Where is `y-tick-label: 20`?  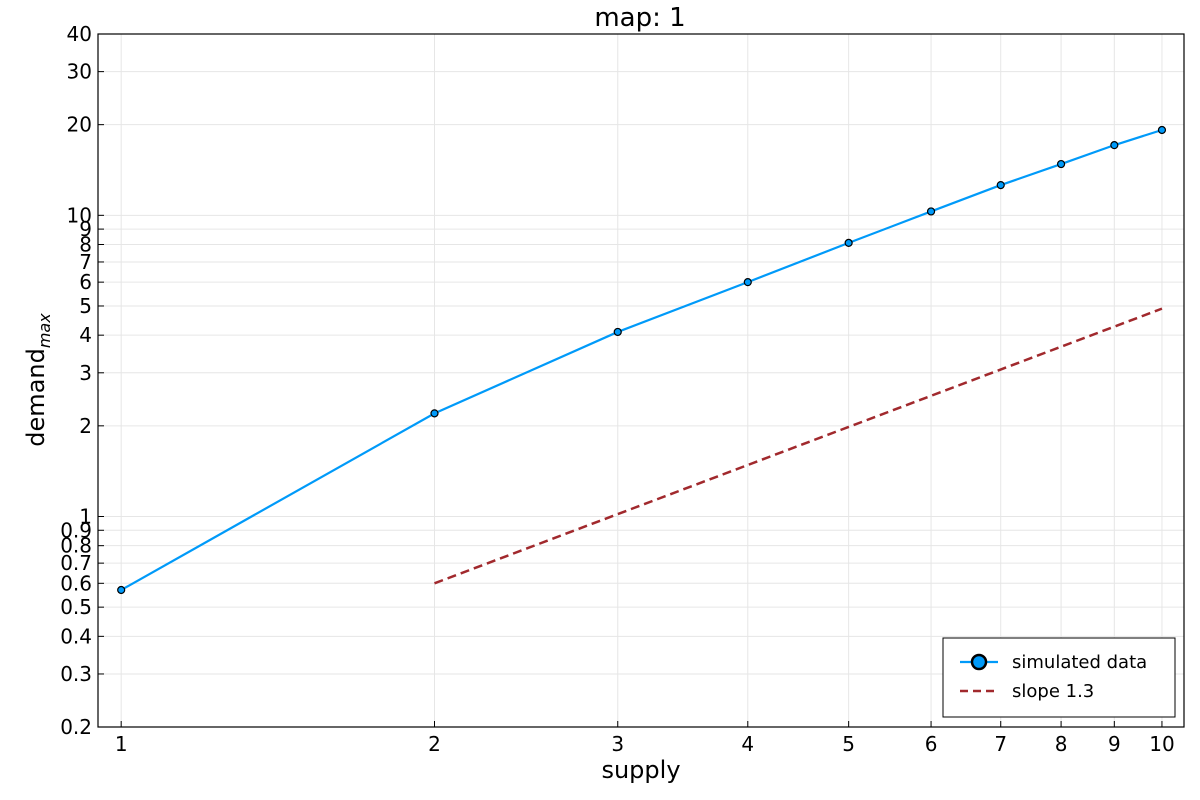
y-tick-label: 20 is located at coordinates (79, 125).